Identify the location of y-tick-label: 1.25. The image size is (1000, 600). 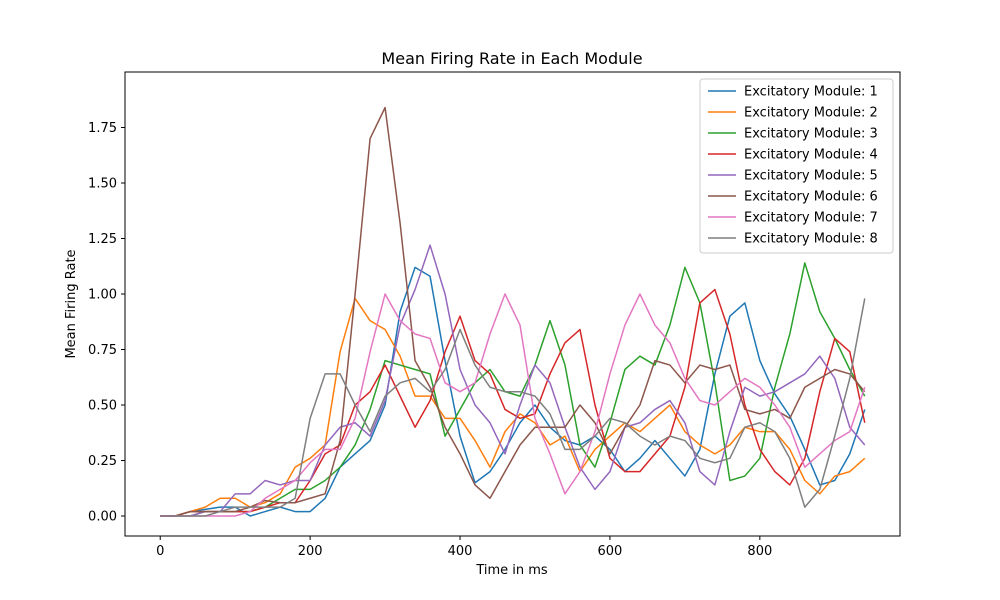
(102, 239).